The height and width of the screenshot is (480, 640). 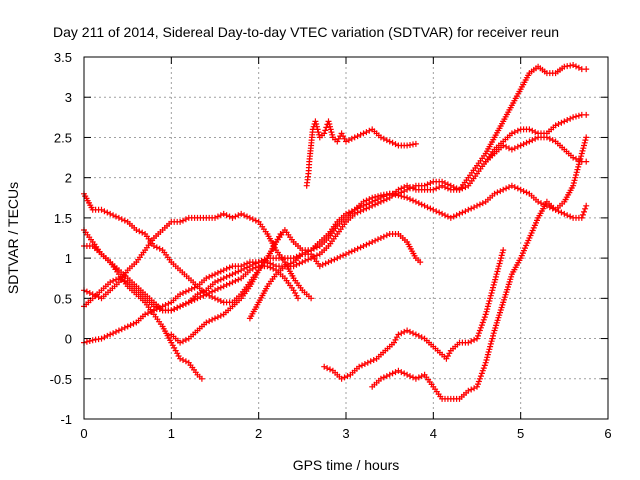 I want to click on y-tick-label: 3.5, so click(x=63, y=57).